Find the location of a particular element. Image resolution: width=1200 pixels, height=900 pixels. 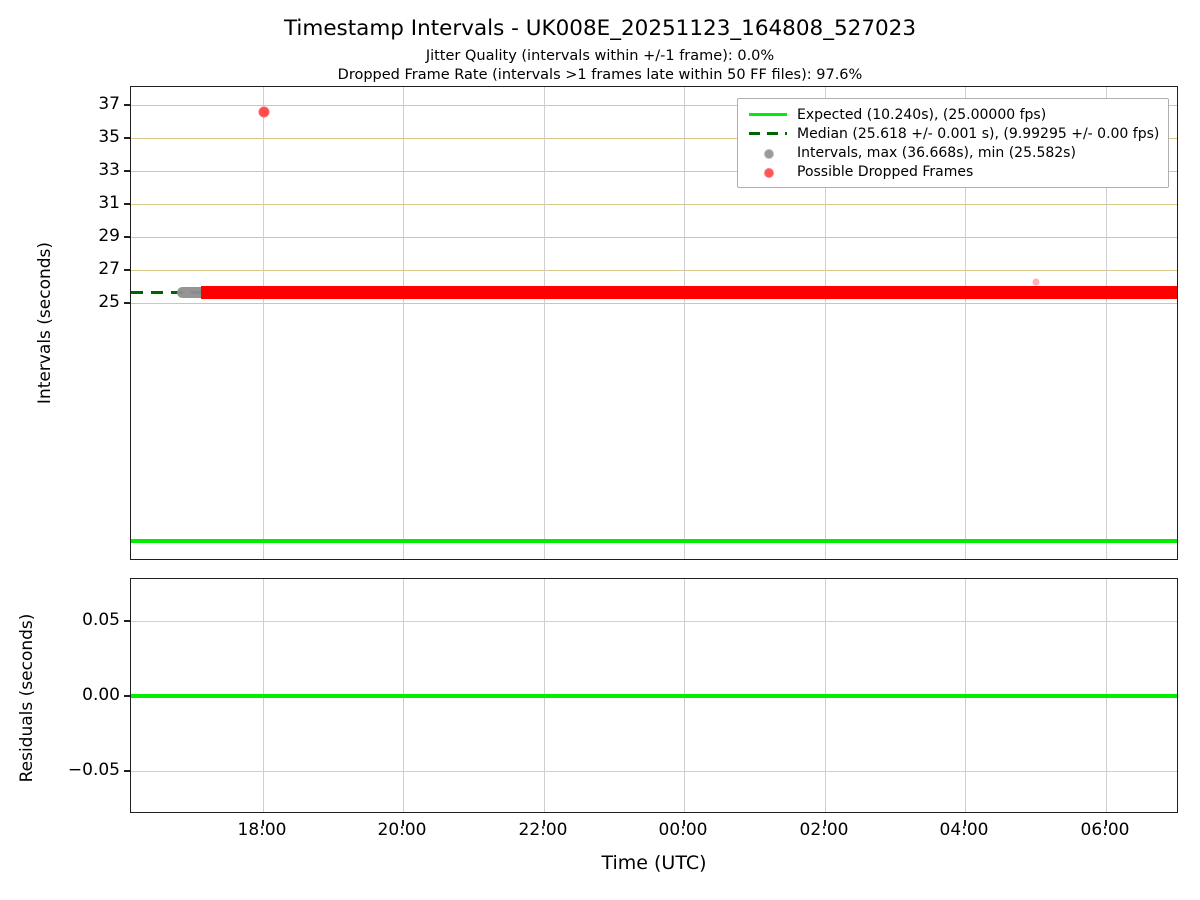

ytick-label-33: 33 is located at coordinates (109, 170).